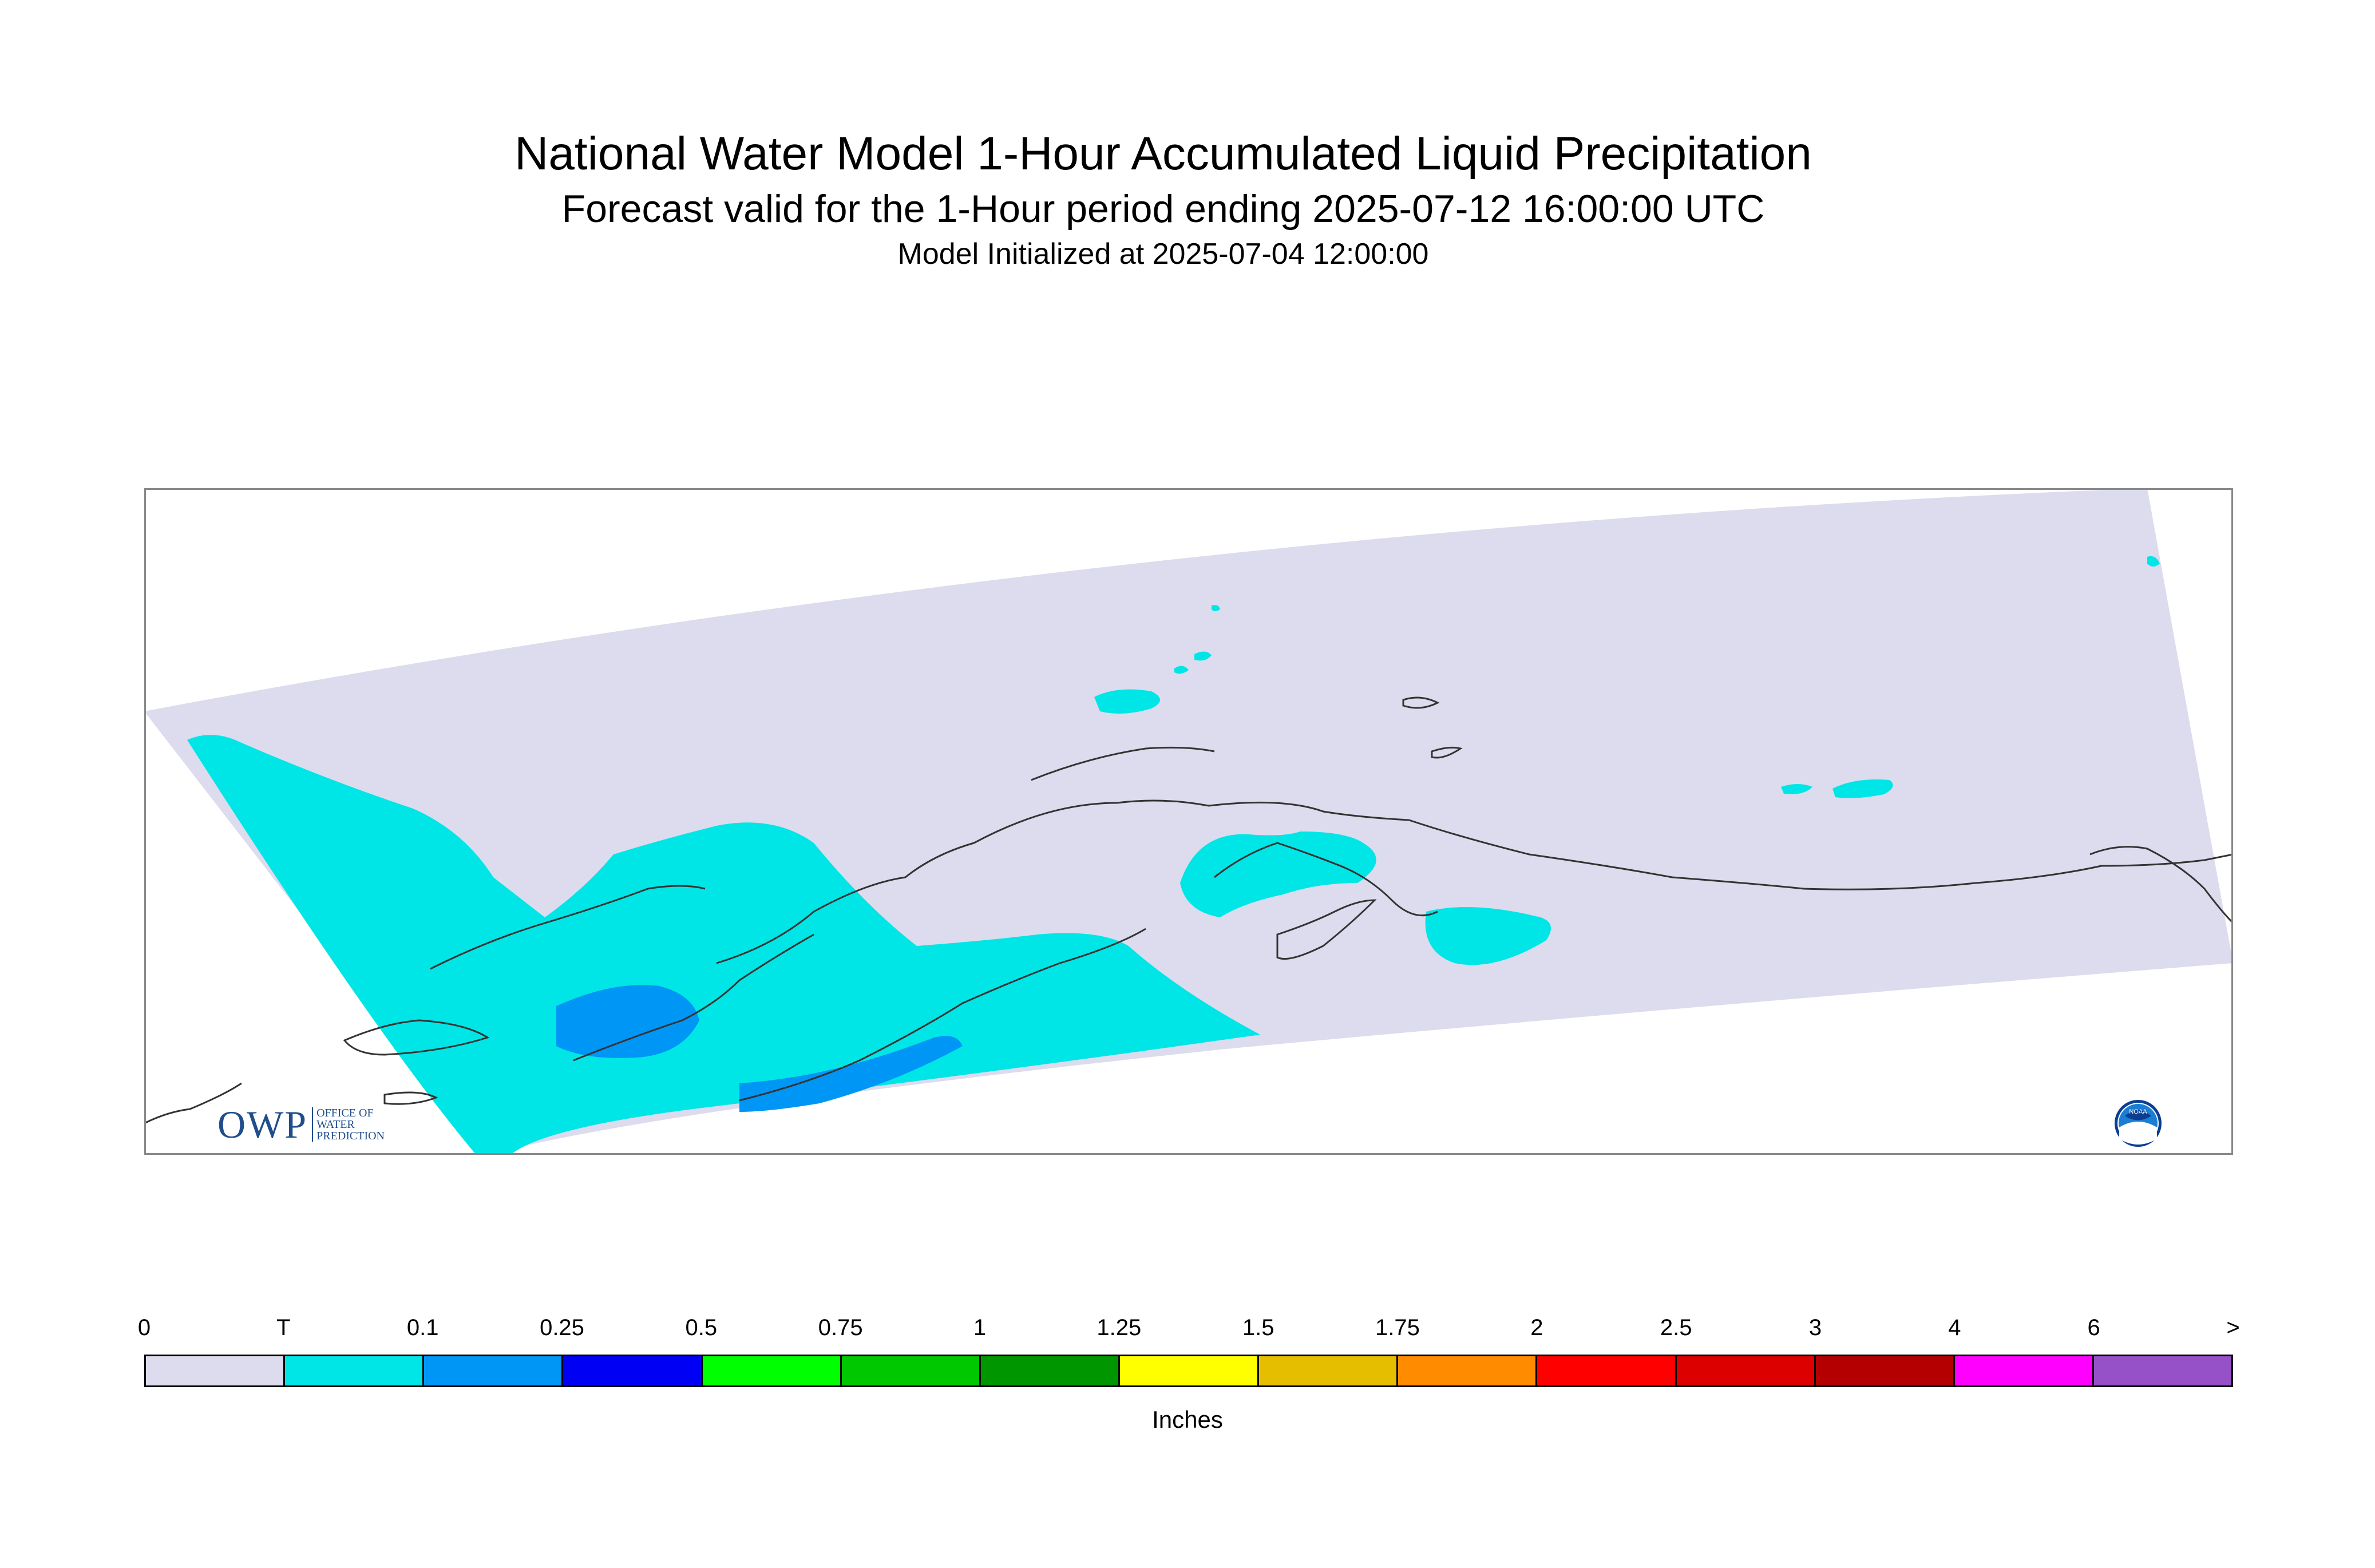 Image resolution: width=2375 pixels, height=1568 pixels. What do you see at coordinates (193, 1103) in the screenshot?
I see `coastline-southwest-corner` at bounding box center [193, 1103].